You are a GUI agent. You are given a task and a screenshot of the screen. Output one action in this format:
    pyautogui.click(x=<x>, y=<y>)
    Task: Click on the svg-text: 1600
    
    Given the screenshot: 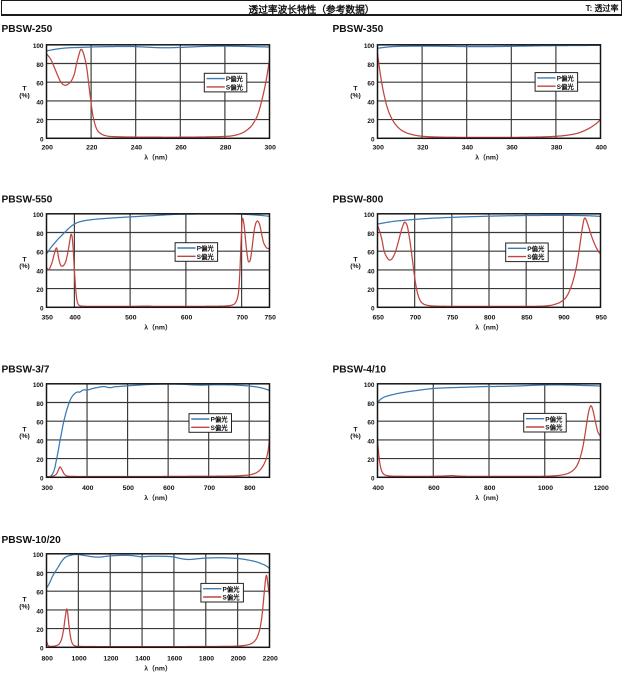 What is the action you would take?
    pyautogui.click(x=174, y=659)
    